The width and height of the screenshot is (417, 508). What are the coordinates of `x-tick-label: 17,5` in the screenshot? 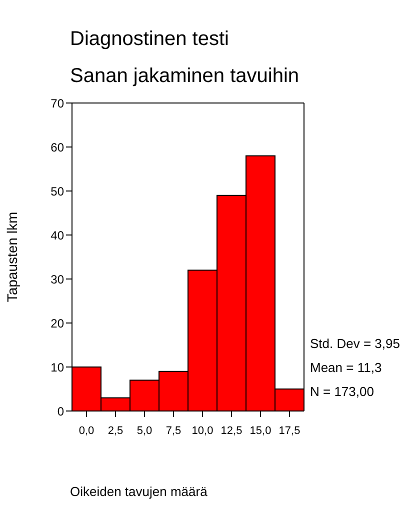 It's located at (289, 431).